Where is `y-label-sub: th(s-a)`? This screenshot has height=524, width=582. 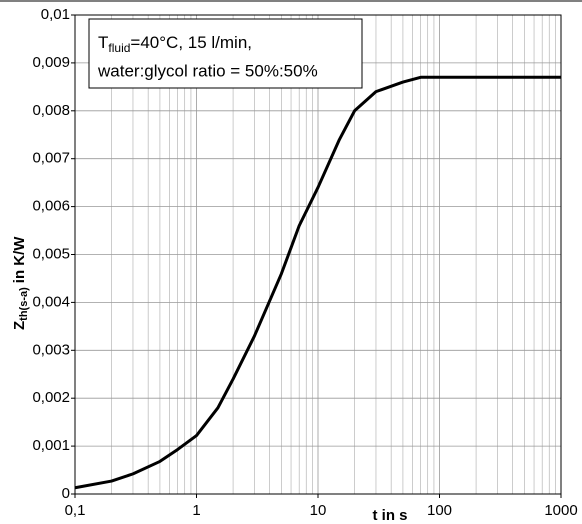
y-label-sub: th(s-a) is located at coordinates (24, 304).